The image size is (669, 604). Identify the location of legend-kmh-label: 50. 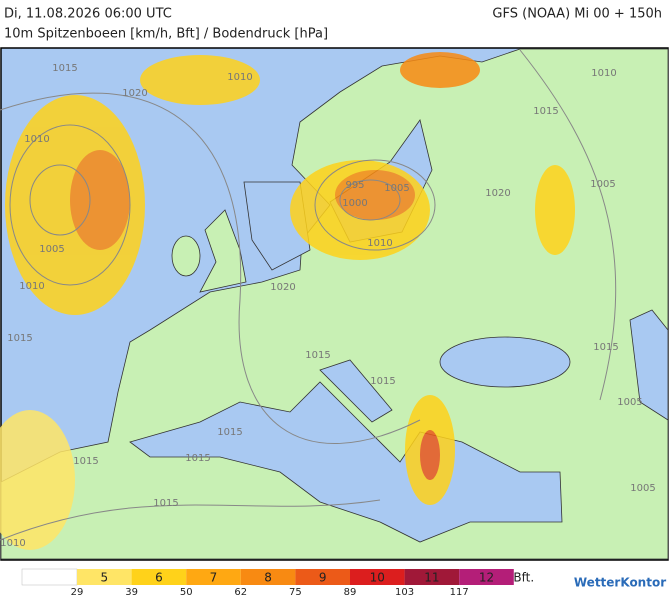
(186, 592).